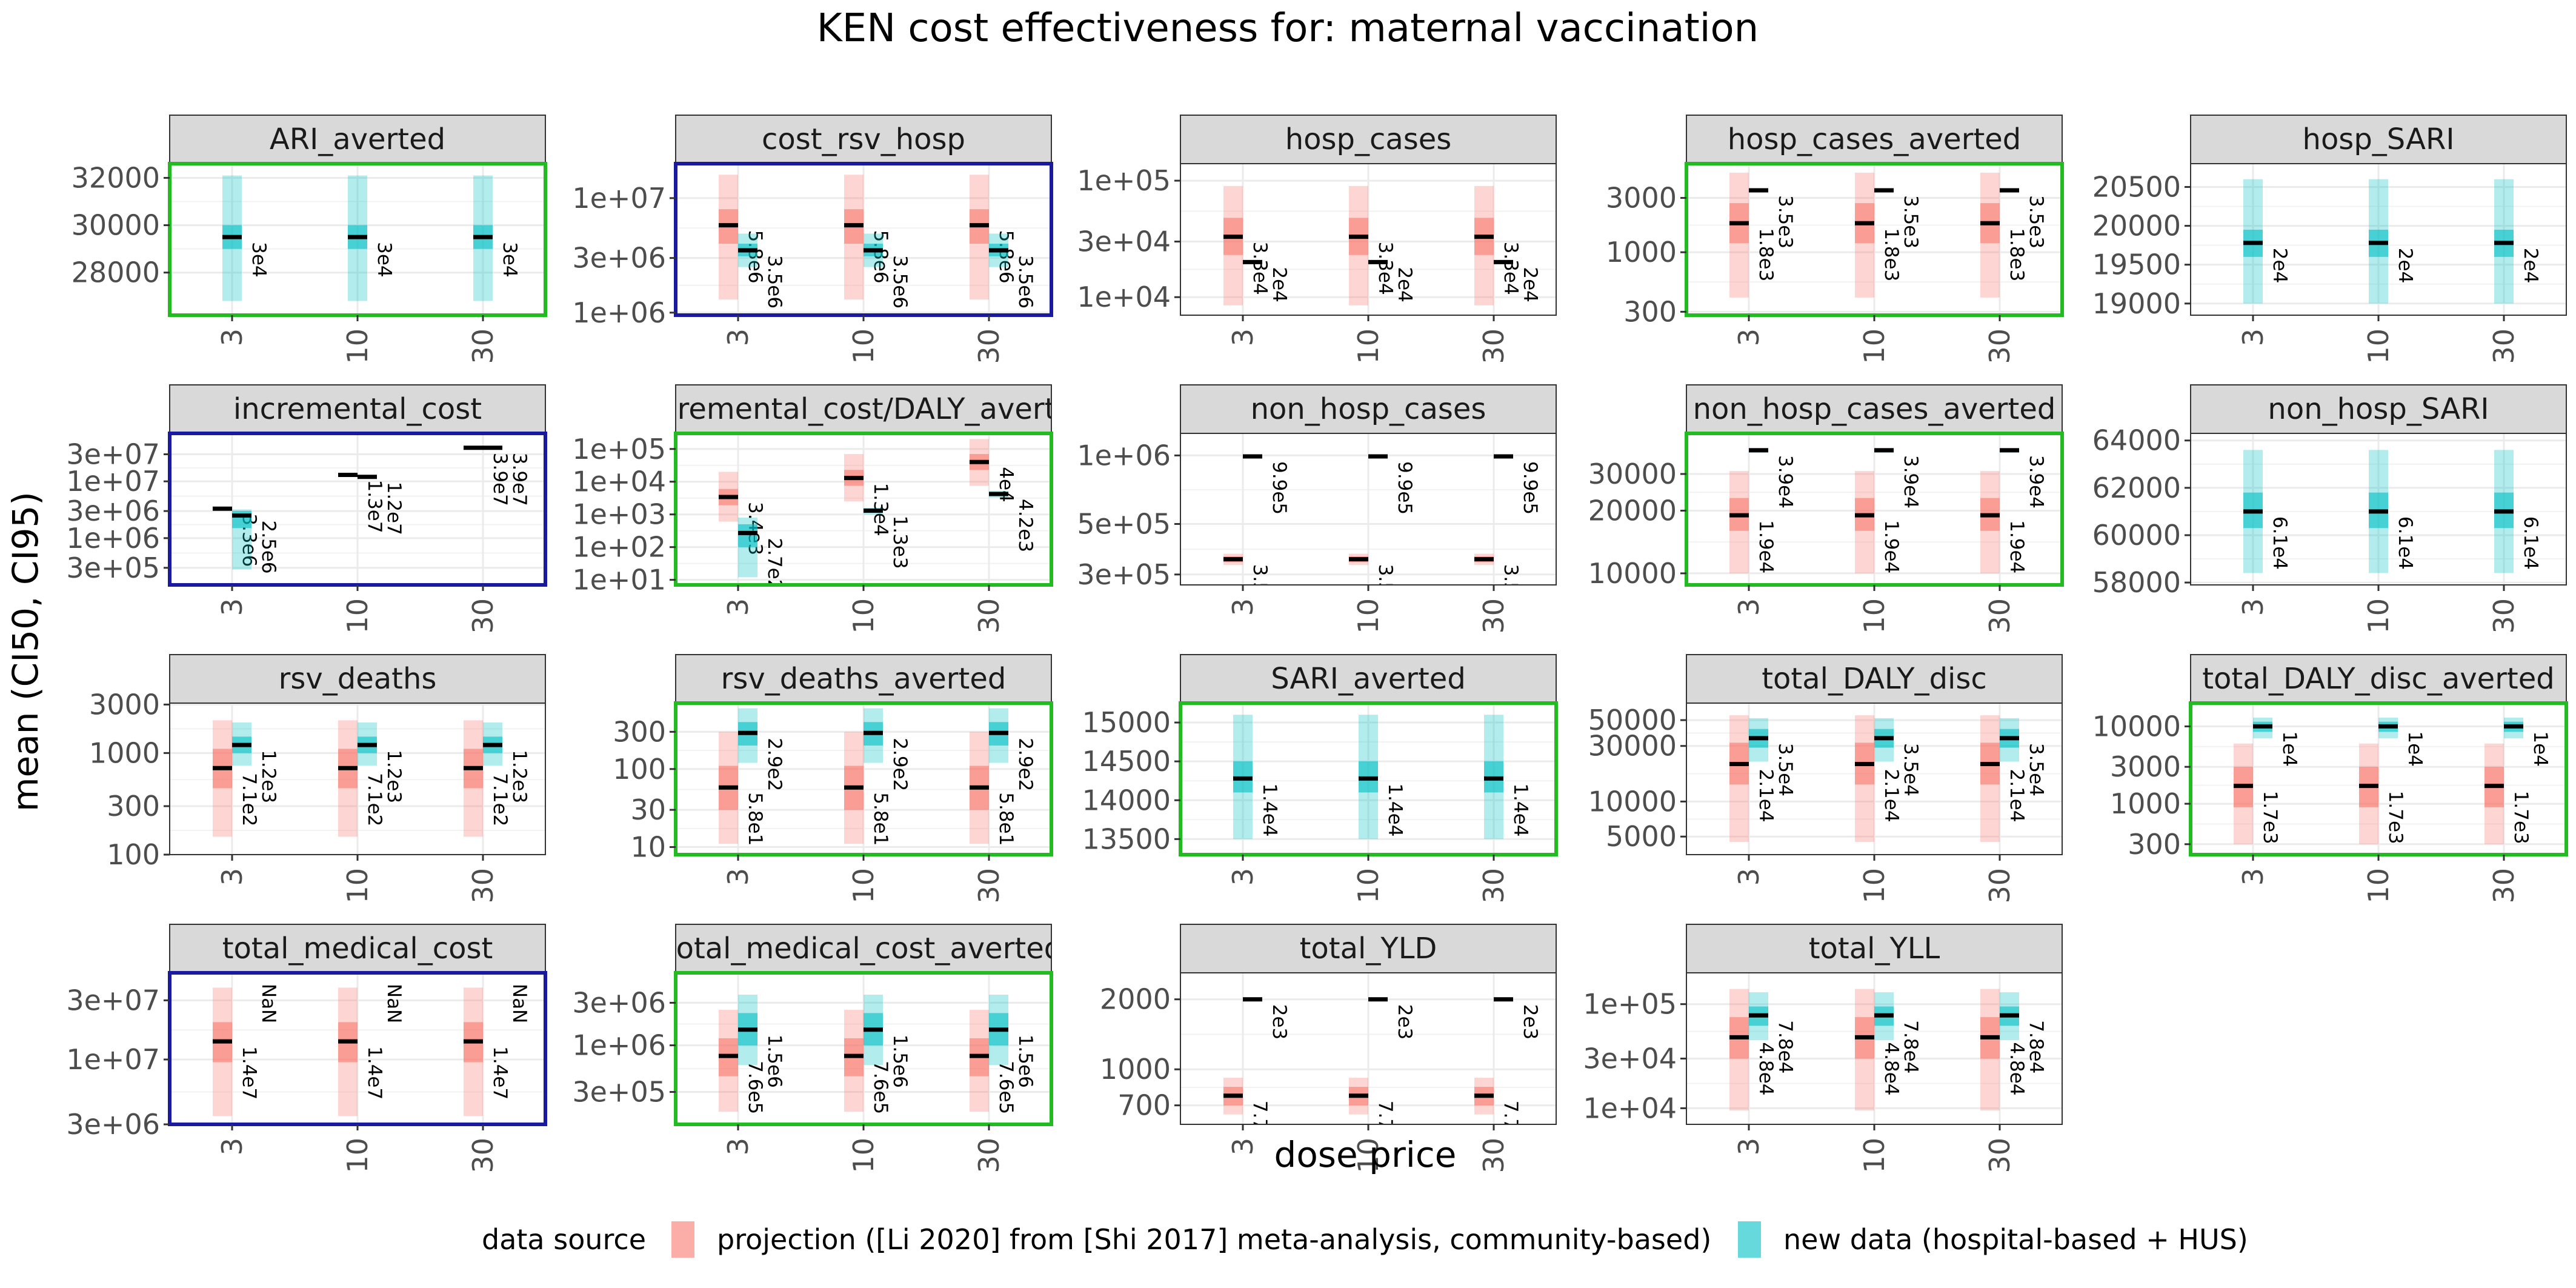 This screenshot has height=1288, width=2576. What do you see at coordinates (1006, 819) in the screenshot?
I see `projection-value-label: 5.8e1` at bounding box center [1006, 819].